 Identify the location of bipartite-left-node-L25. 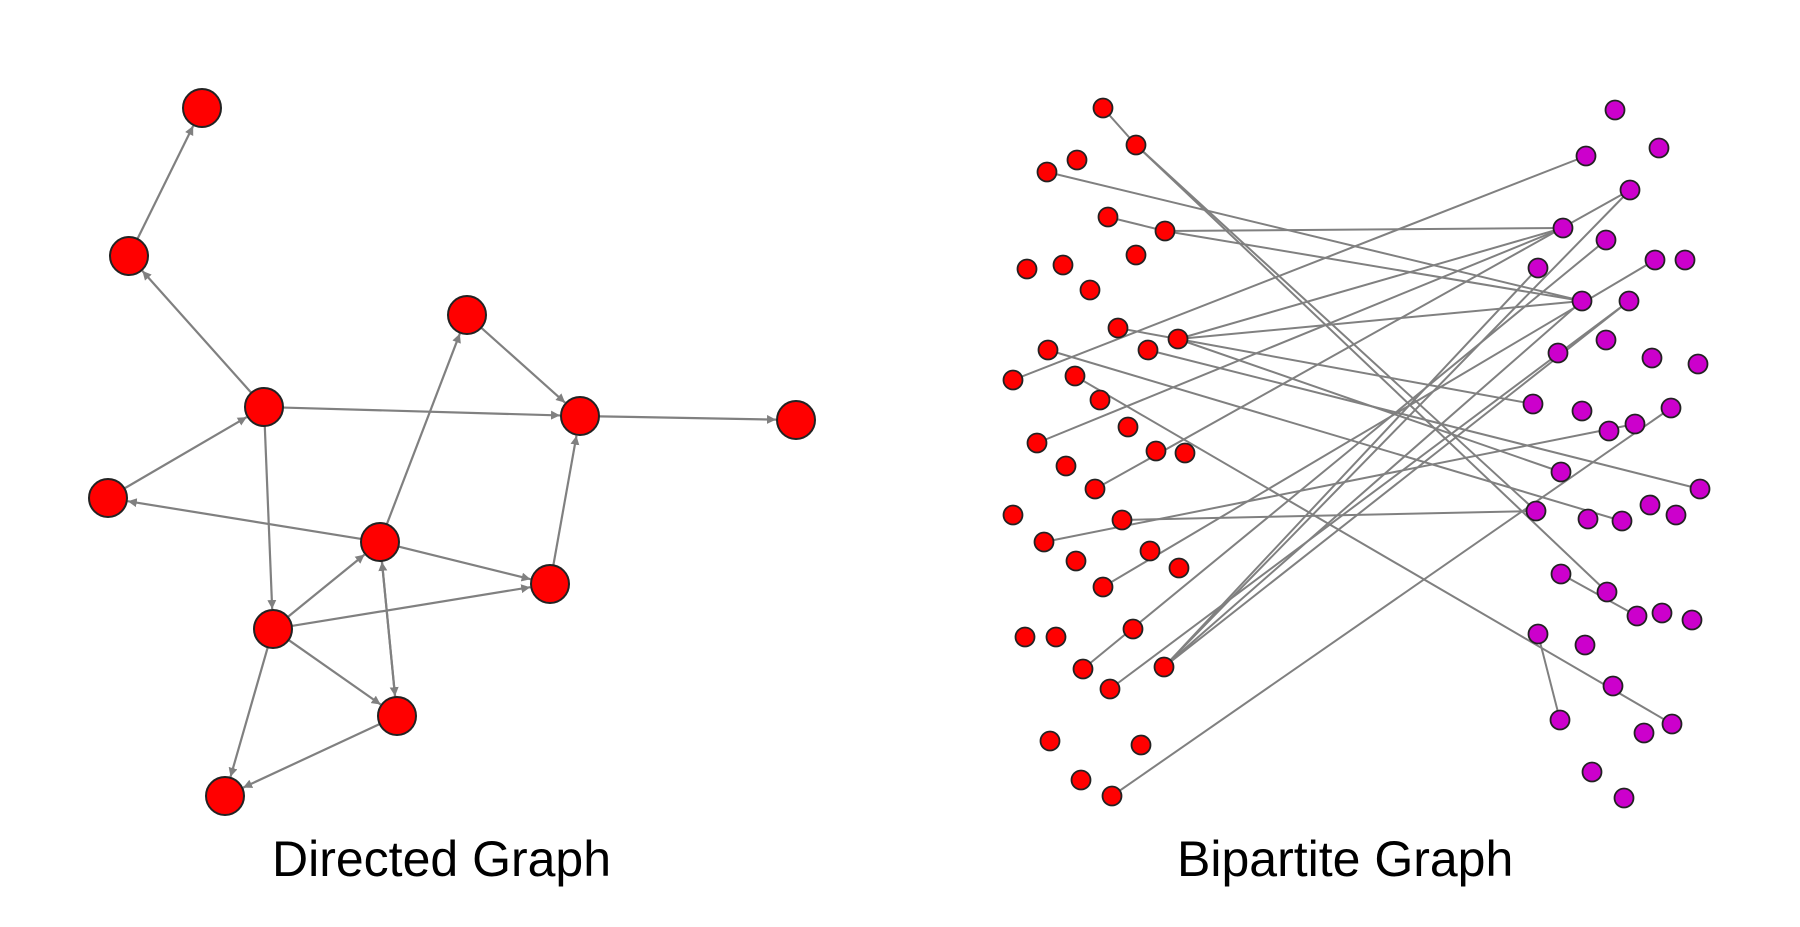
(1044, 542).